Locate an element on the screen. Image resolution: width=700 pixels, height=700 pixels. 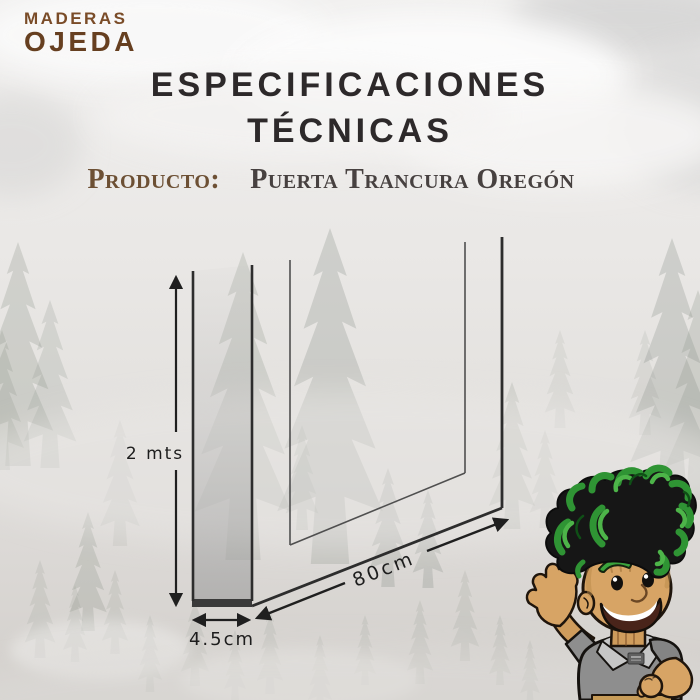
width-dimension-arrow is located at coordinates (382, 569).